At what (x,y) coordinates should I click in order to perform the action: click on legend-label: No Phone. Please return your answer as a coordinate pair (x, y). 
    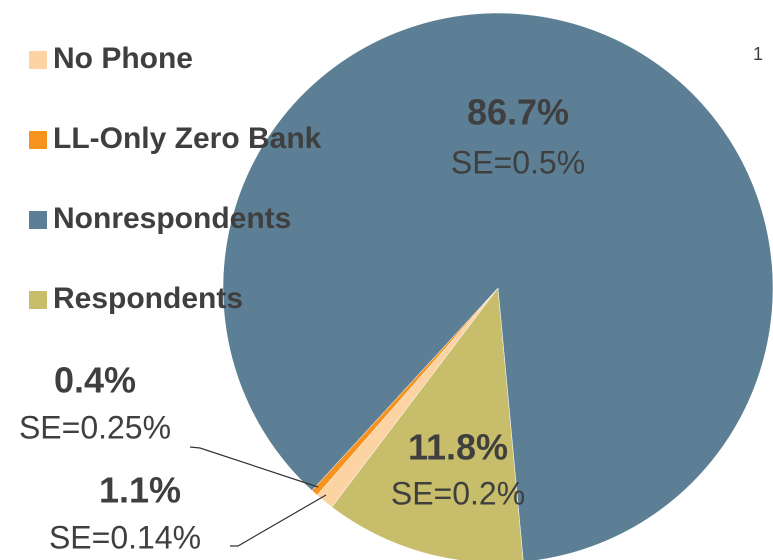
    Looking at the image, I should click on (123, 58).